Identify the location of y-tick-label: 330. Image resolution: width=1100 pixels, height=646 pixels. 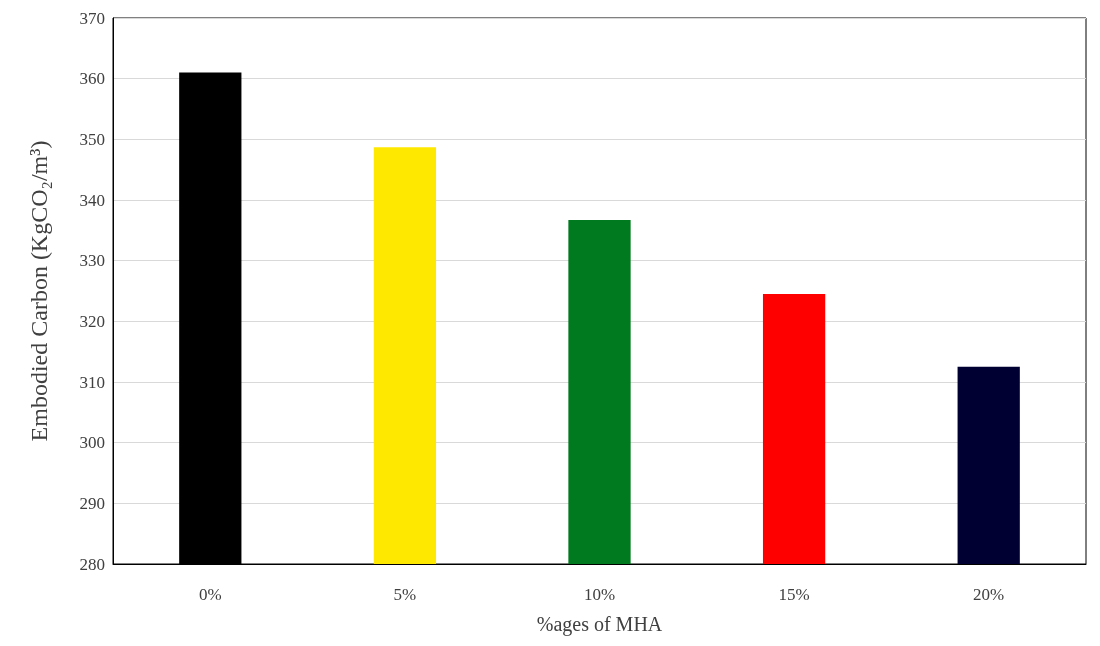
(92, 261).